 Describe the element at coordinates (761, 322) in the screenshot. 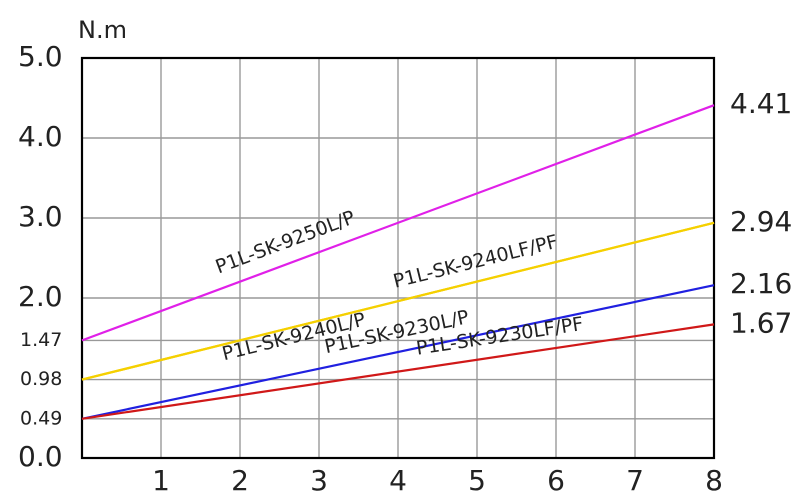

I see `end-value-label: 1.67` at that location.